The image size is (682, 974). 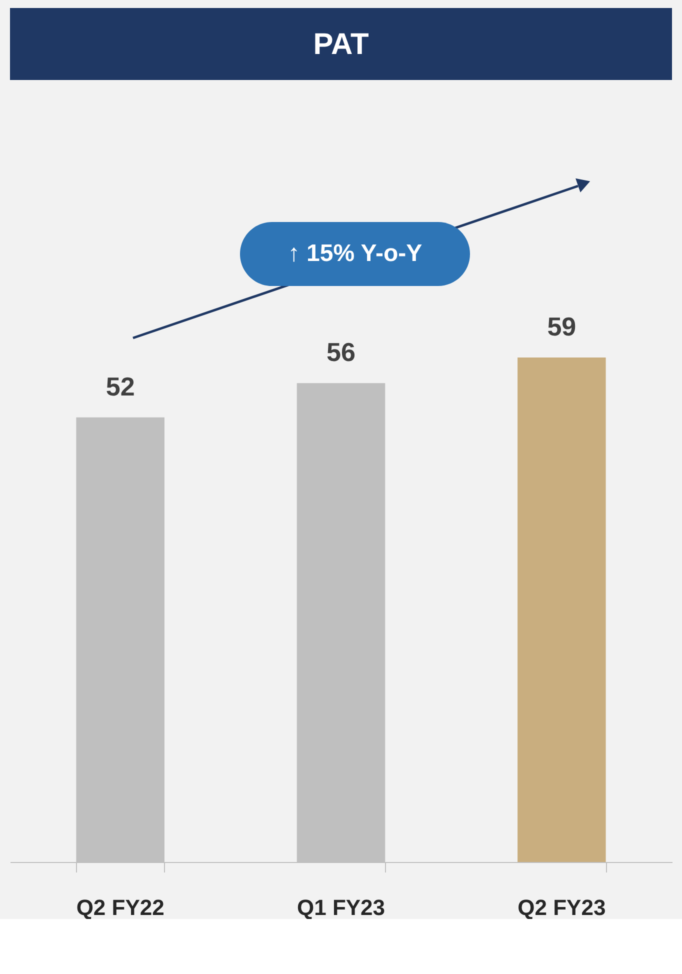 I want to click on x-tick-label: Q1 FY23, so click(x=341, y=907).